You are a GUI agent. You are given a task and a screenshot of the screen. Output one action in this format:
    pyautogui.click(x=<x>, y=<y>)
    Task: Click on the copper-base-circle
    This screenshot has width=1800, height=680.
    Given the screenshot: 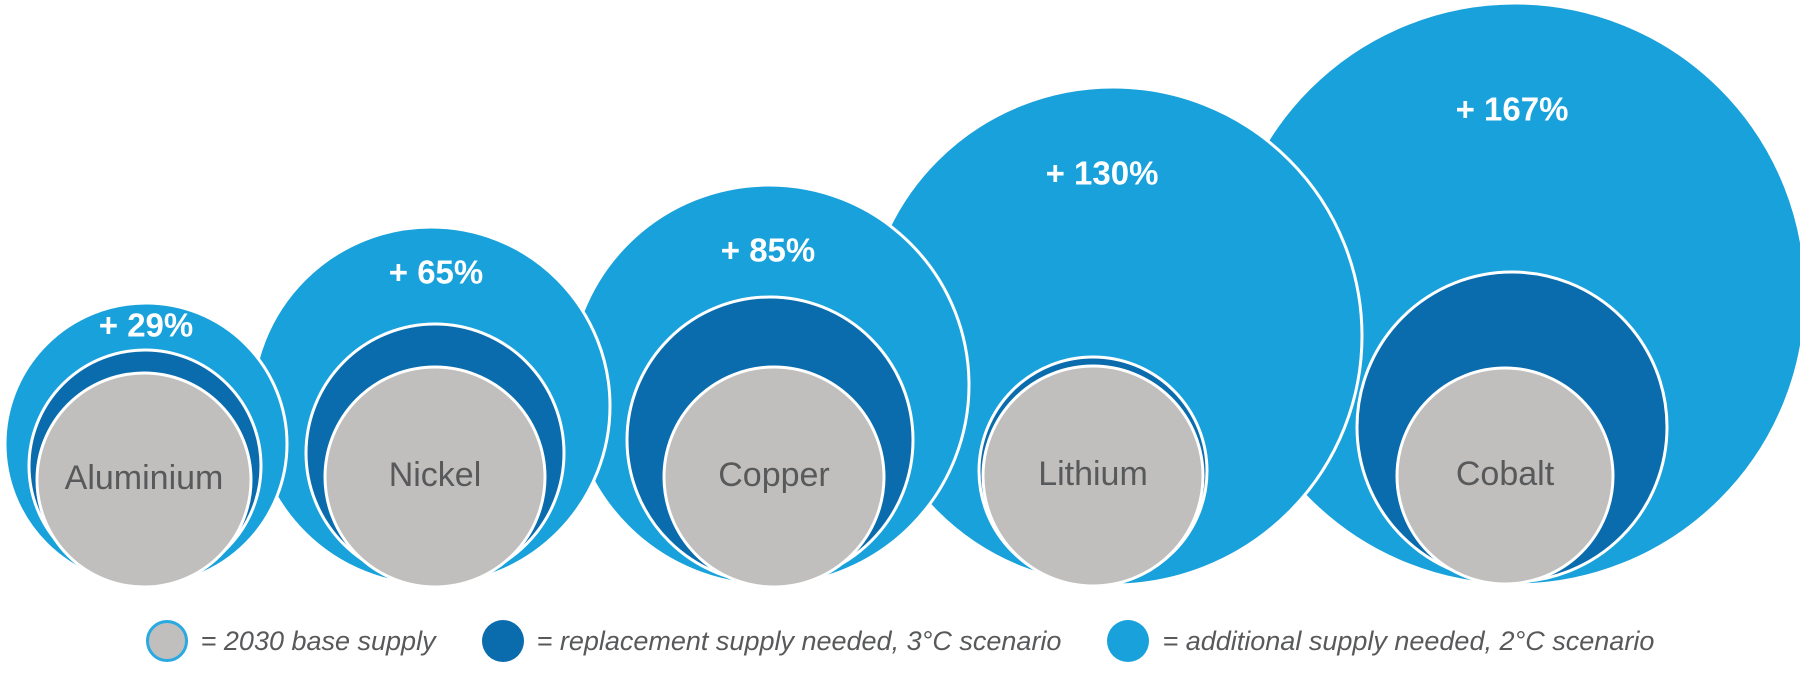 What is the action you would take?
    pyautogui.click(x=774, y=477)
    